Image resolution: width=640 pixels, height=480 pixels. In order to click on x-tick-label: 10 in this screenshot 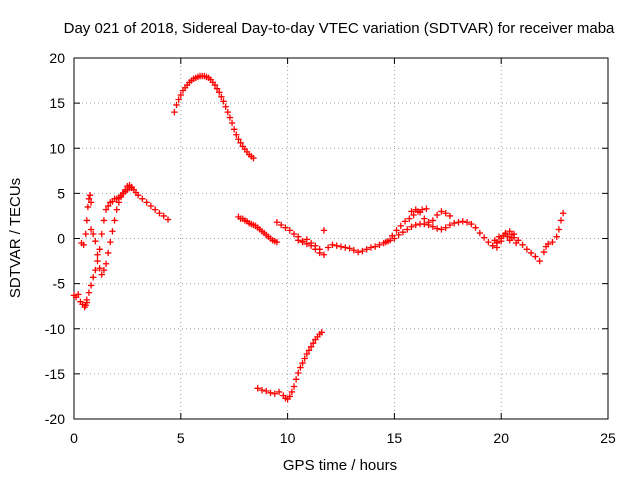, I will do `click(288, 438)`.